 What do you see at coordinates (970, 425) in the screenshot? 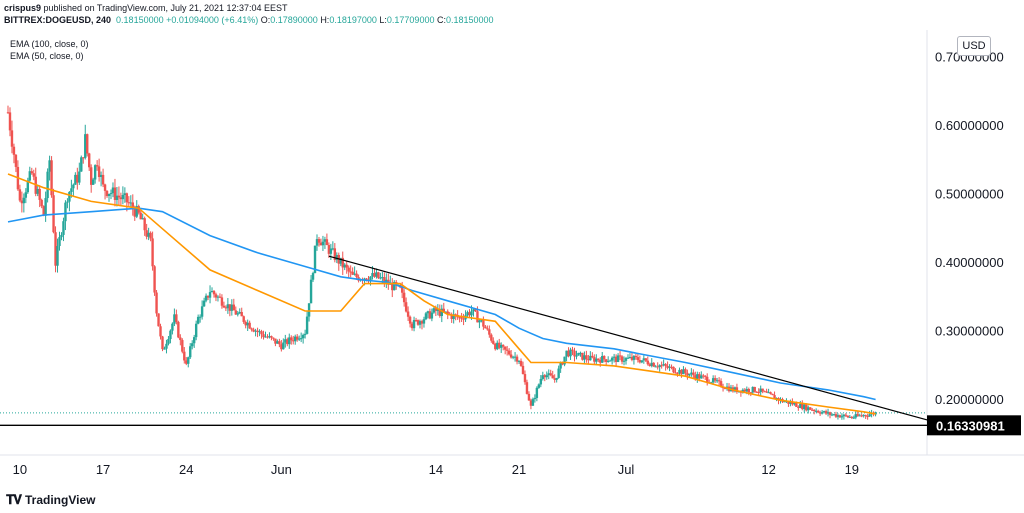
I see `support-badge-label: 0.16330981` at bounding box center [970, 425].